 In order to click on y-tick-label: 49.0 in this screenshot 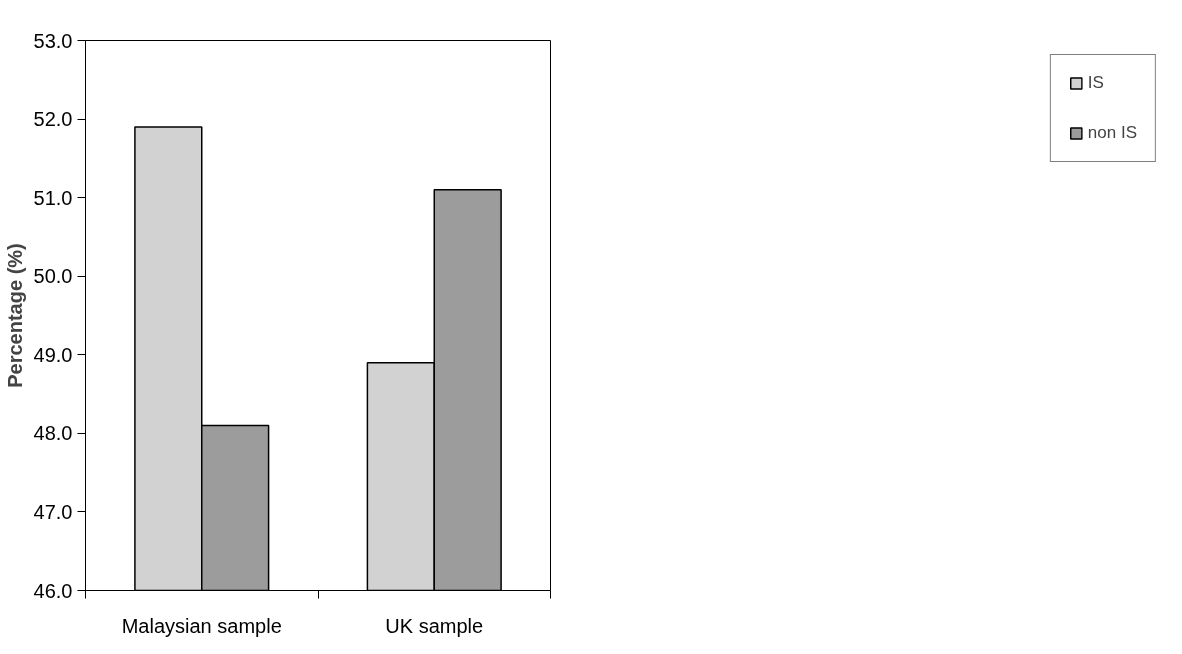, I will do `click(53, 354)`.